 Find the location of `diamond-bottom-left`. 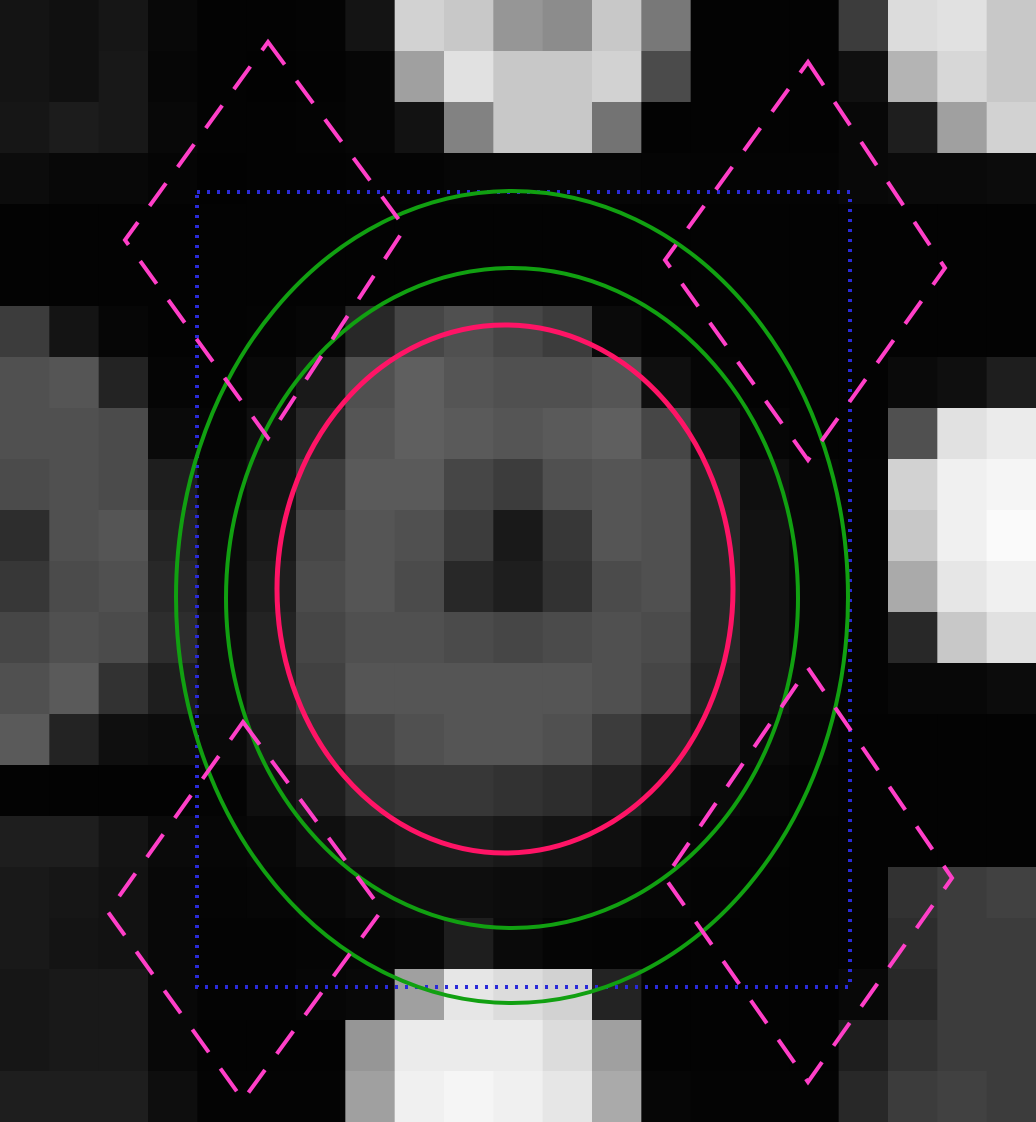

diamond-bottom-left is located at coordinates (245, 911).